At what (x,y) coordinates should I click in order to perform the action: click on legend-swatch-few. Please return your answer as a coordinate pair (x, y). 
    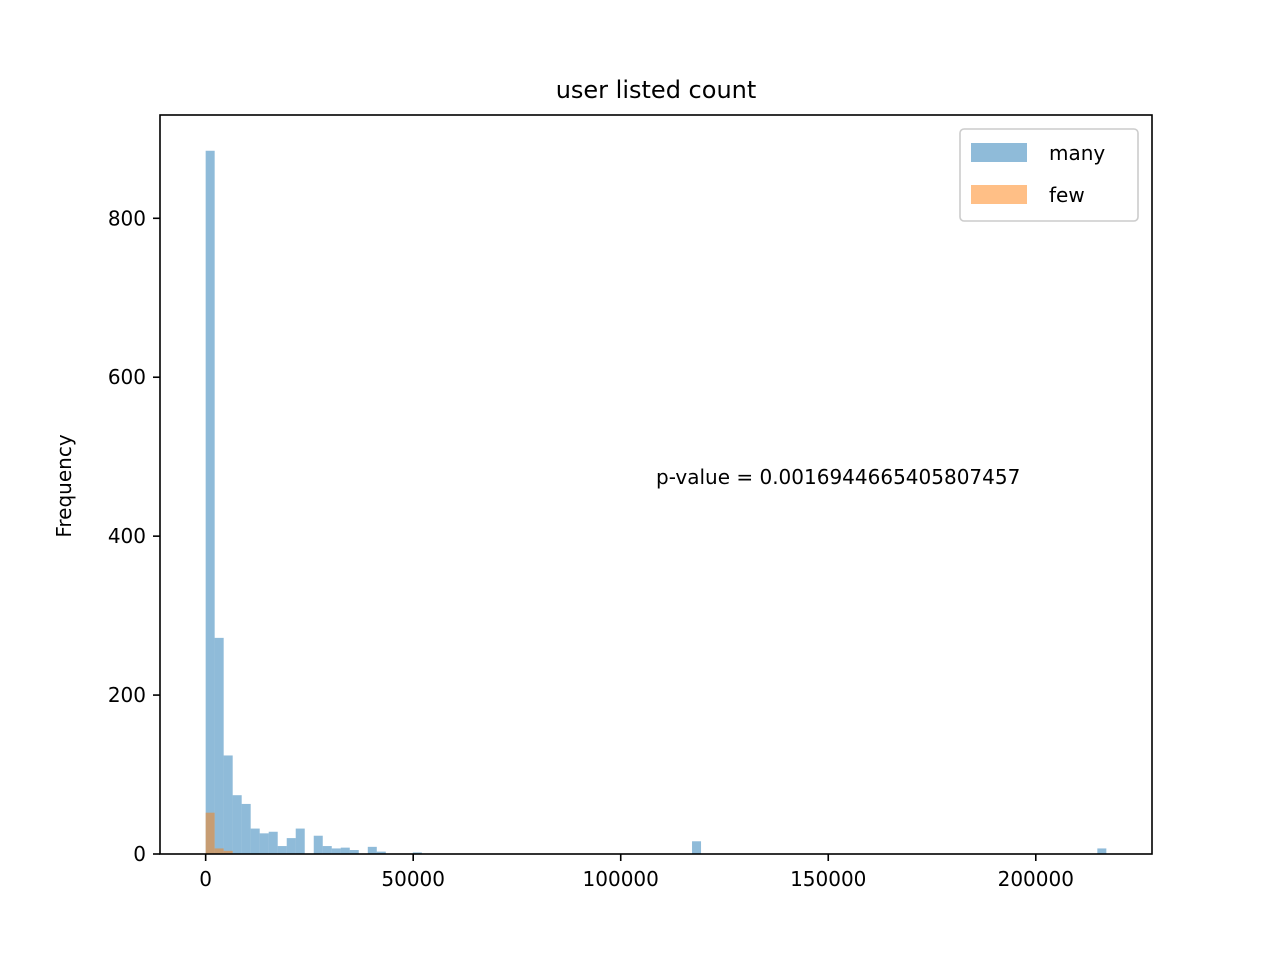
    Looking at the image, I should click on (999, 194).